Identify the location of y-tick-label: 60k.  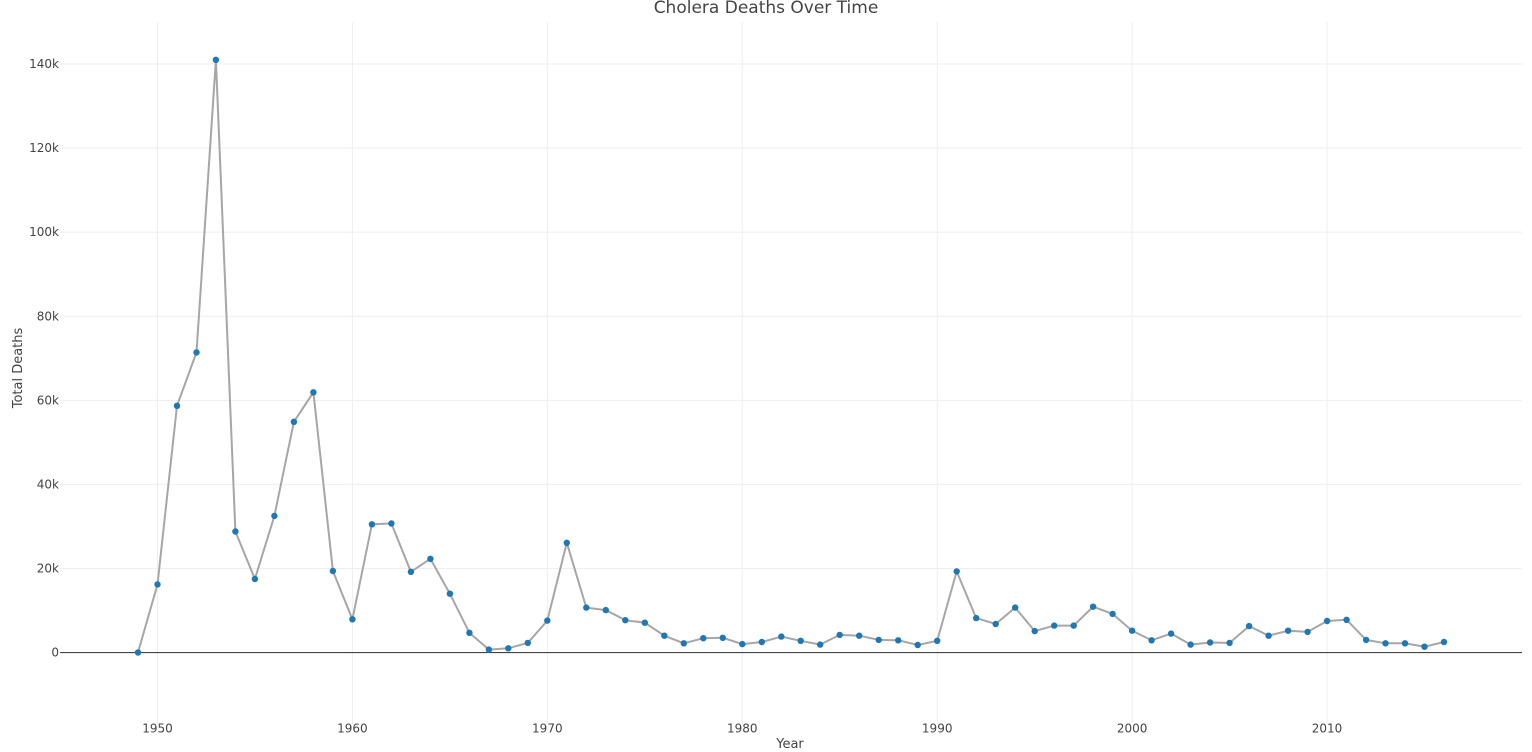
(48, 400).